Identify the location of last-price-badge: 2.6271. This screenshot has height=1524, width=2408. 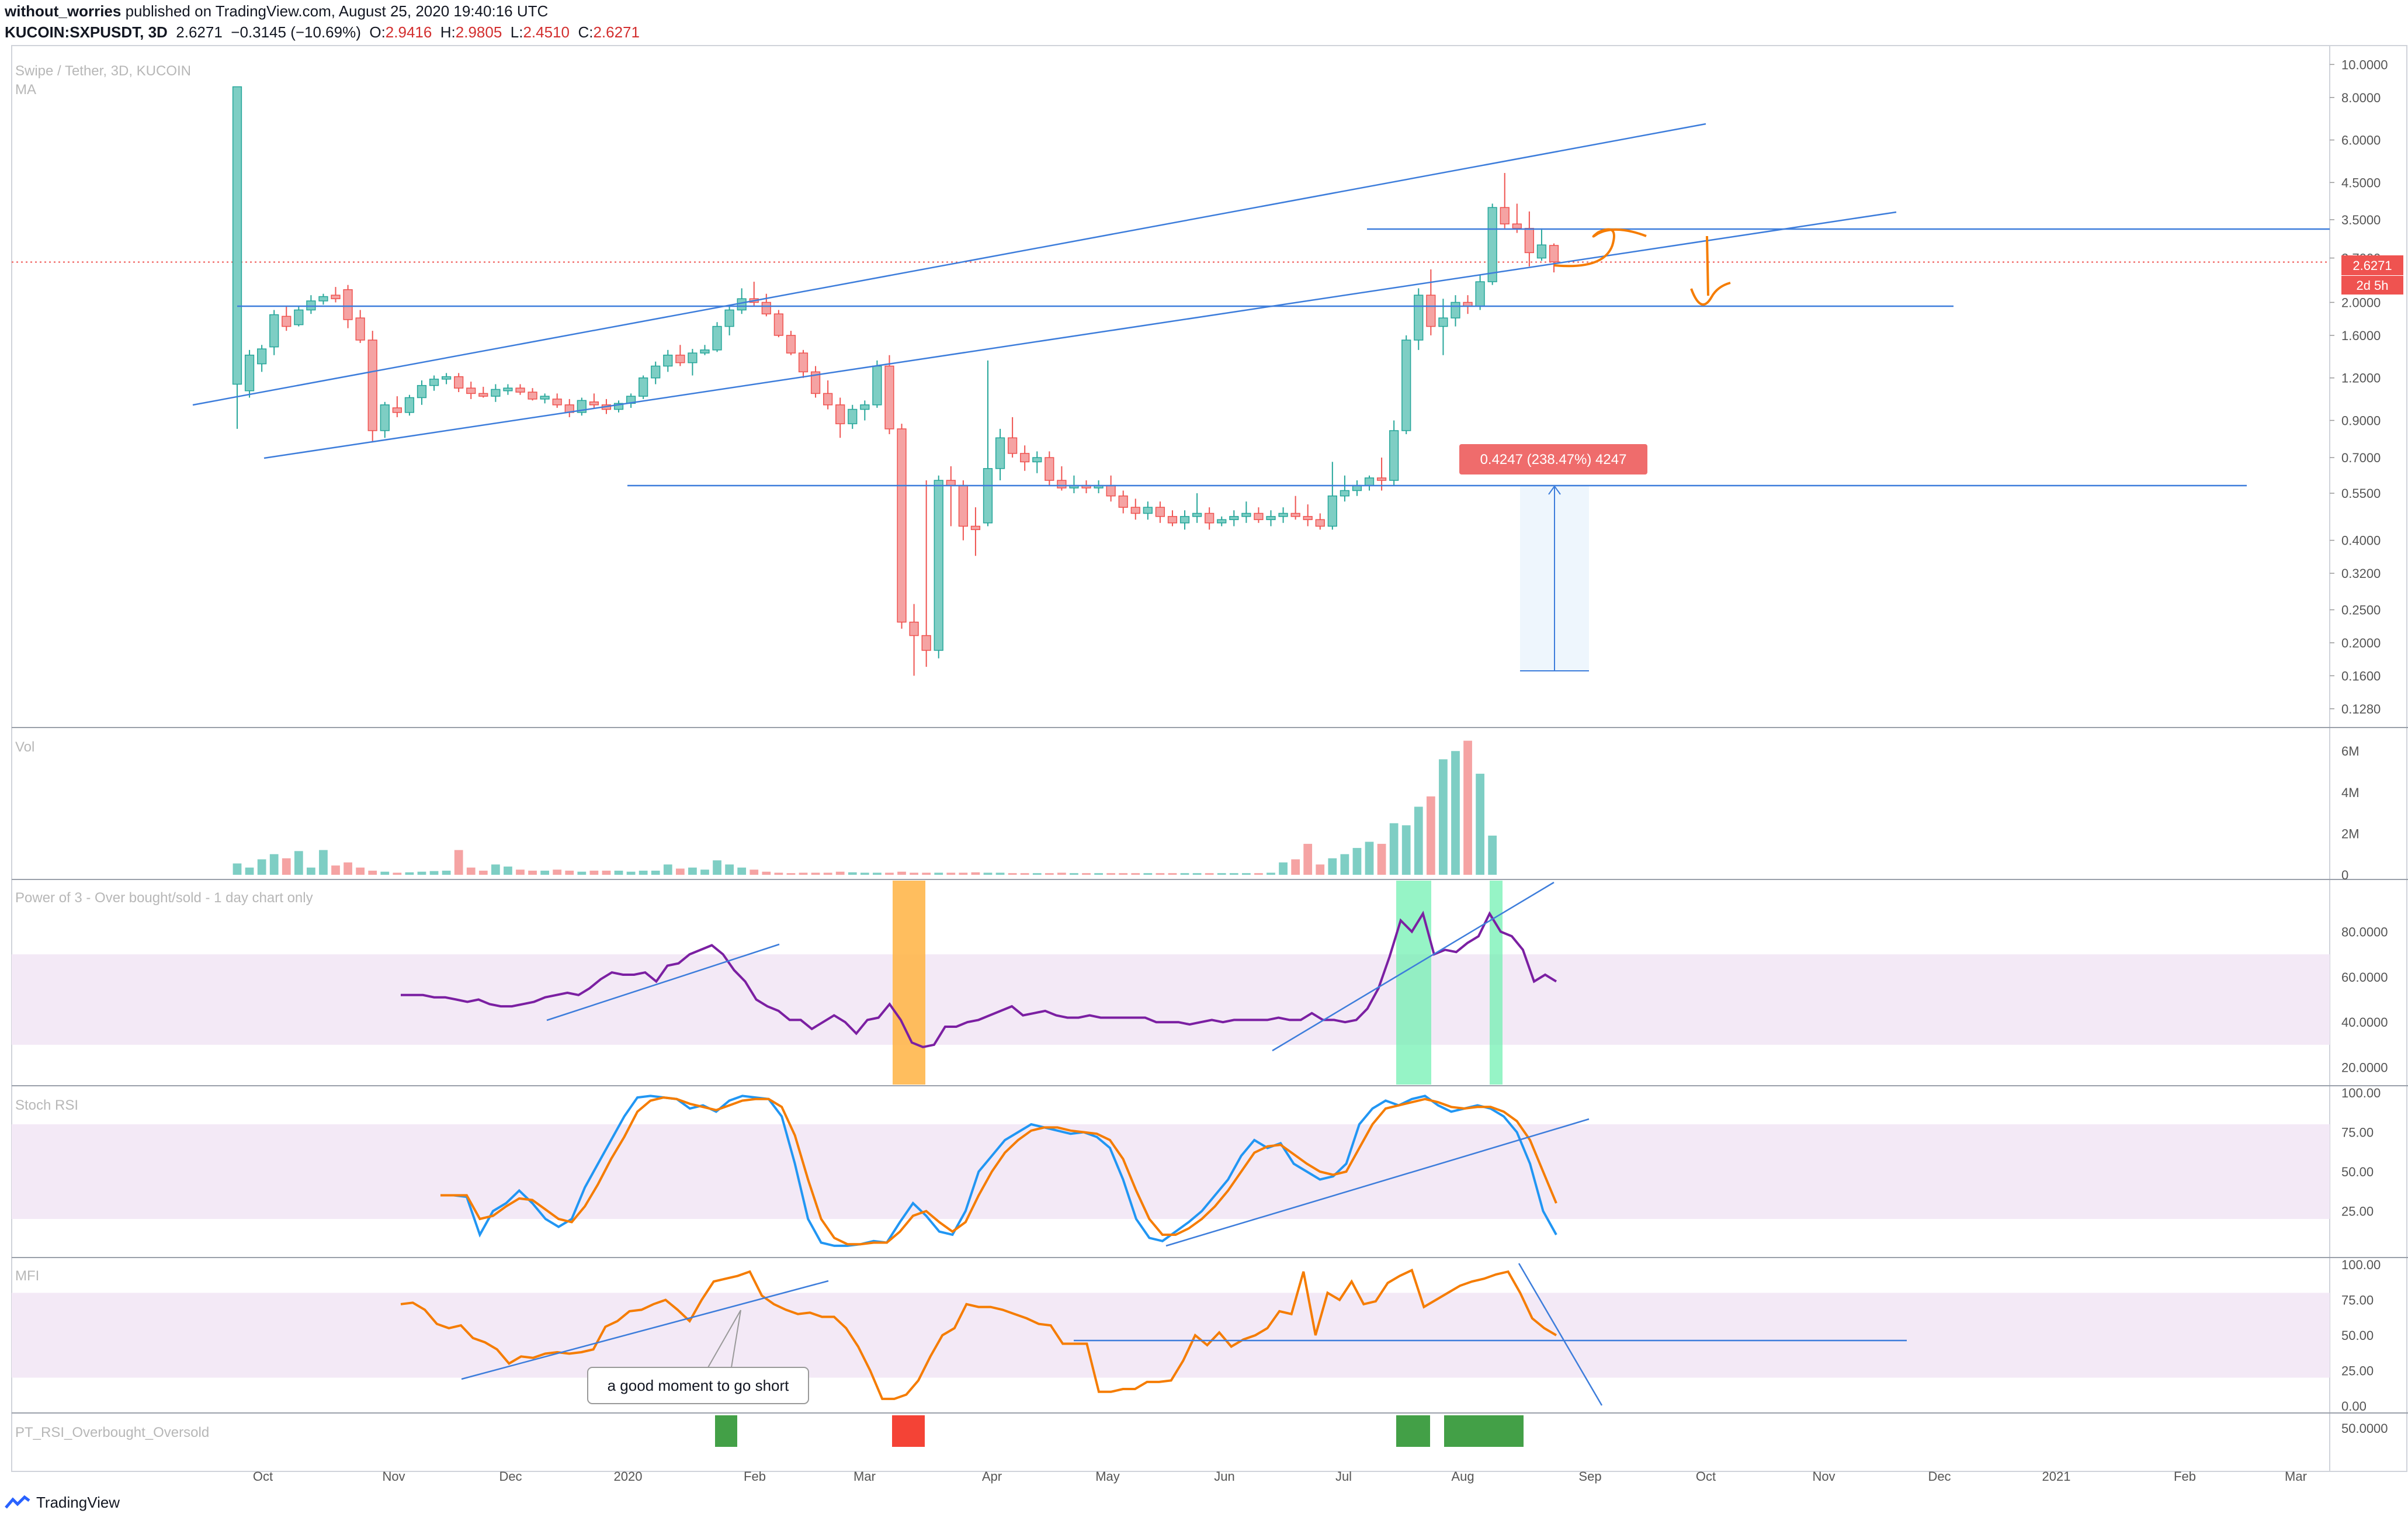
(2372, 265).